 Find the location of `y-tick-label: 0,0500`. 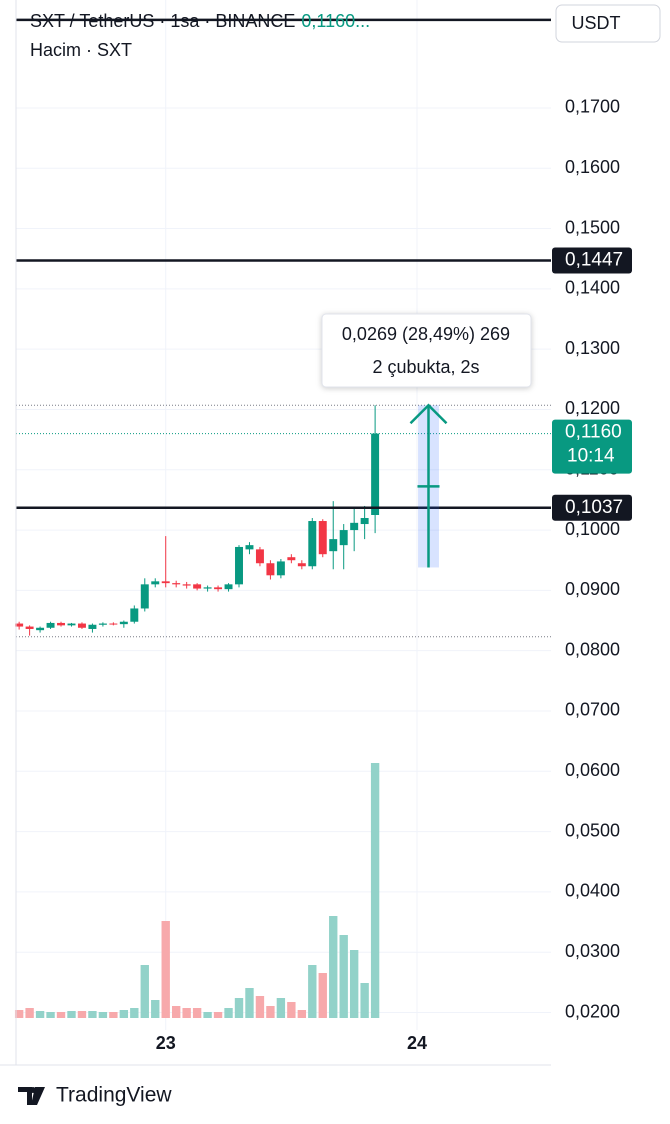

y-tick-label: 0,0500 is located at coordinates (592, 830).